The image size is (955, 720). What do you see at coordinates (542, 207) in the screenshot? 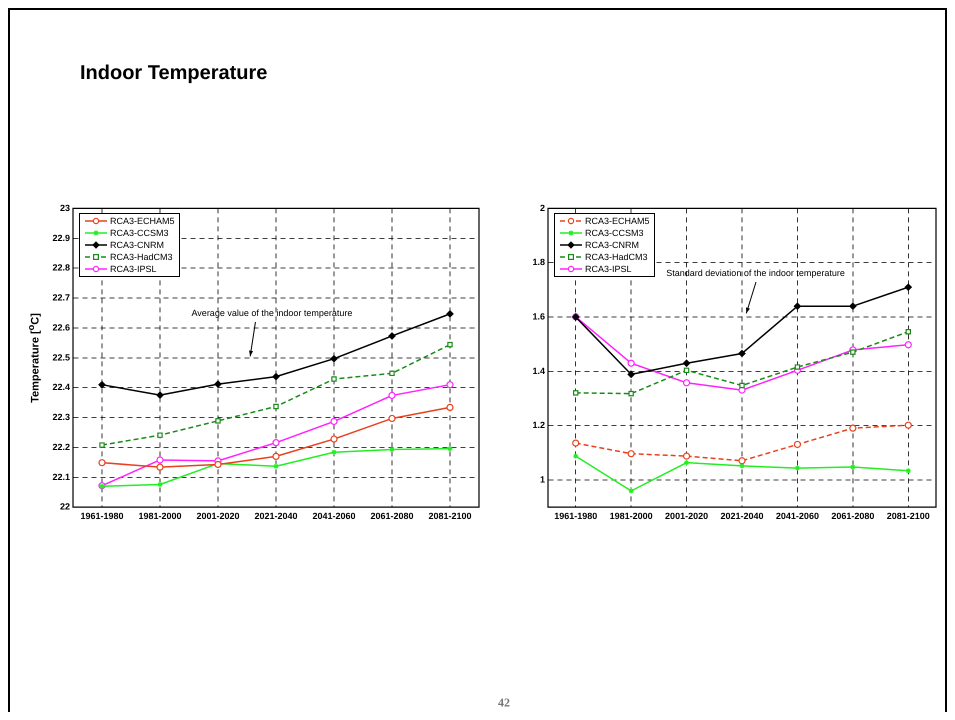
I see `y-tick-label: 2` at bounding box center [542, 207].